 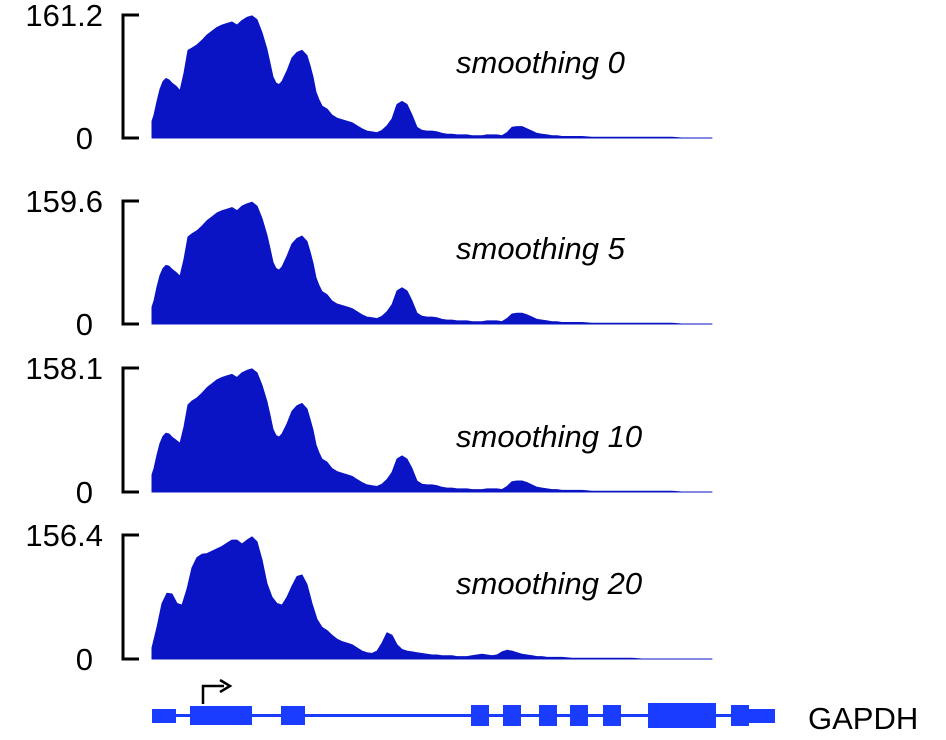 I want to click on gene-intron-line, so click(x=463, y=715).